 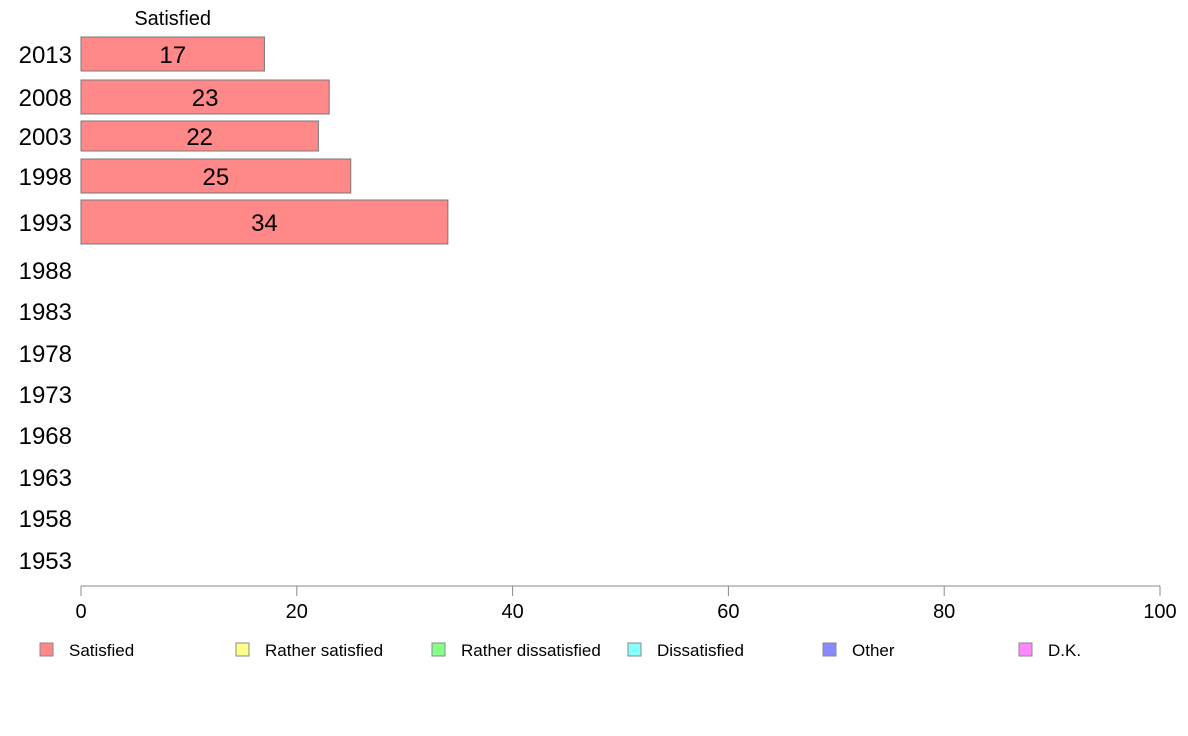 I want to click on bar-value-label: 34, so click(x=264, y=223).